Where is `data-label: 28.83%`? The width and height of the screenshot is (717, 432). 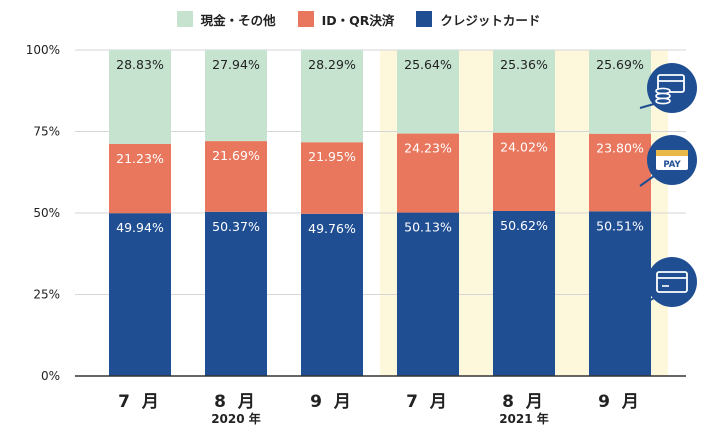 data-label: 28.83% is located at coordinates (140, 64).